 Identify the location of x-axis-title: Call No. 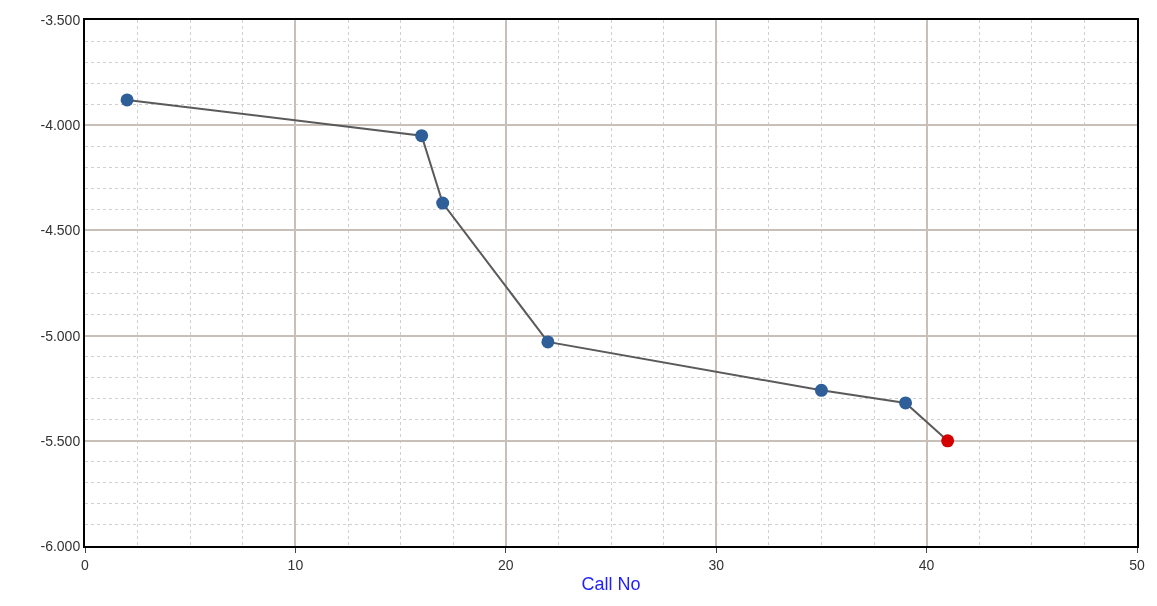
(611, 584).